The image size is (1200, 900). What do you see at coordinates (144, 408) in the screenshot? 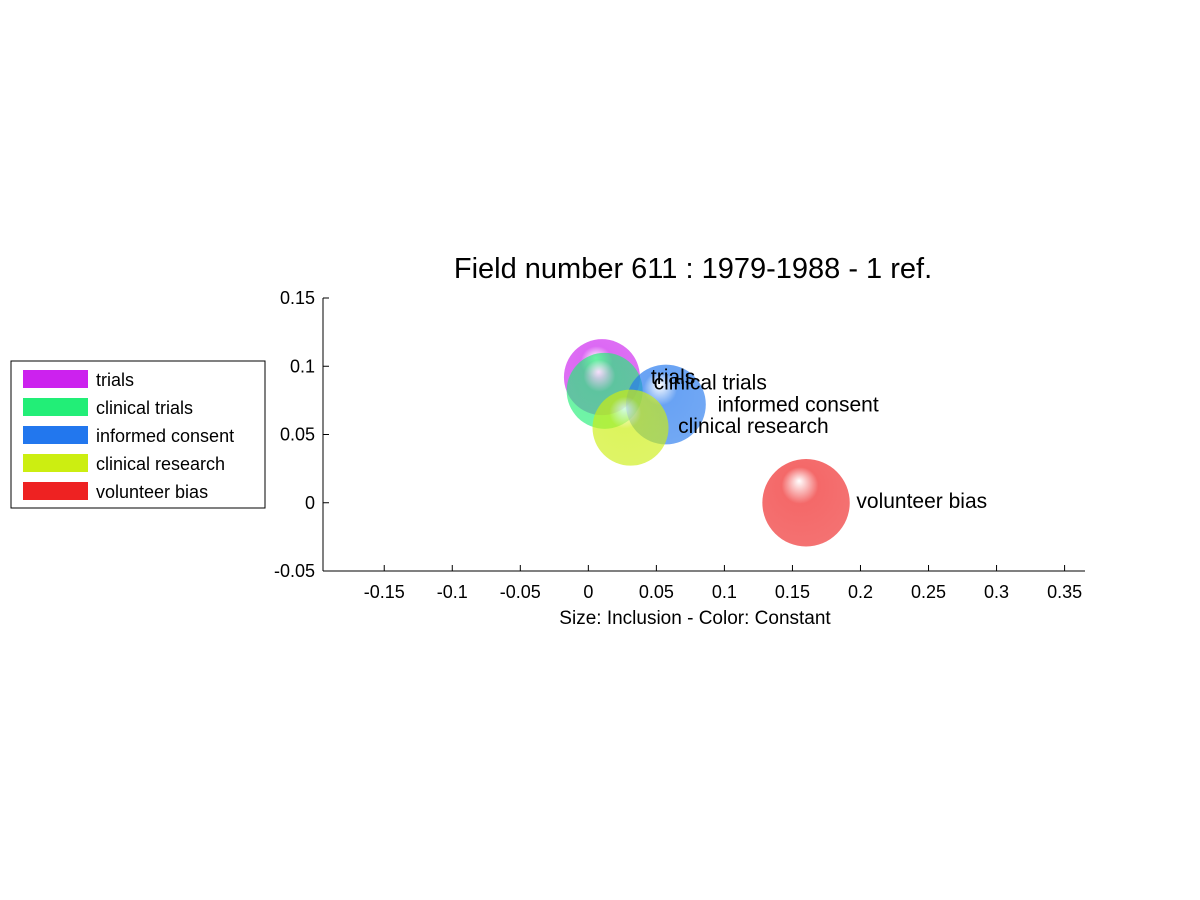
I see `legend-entry: clinical trials` at bounding box center [144, 408].